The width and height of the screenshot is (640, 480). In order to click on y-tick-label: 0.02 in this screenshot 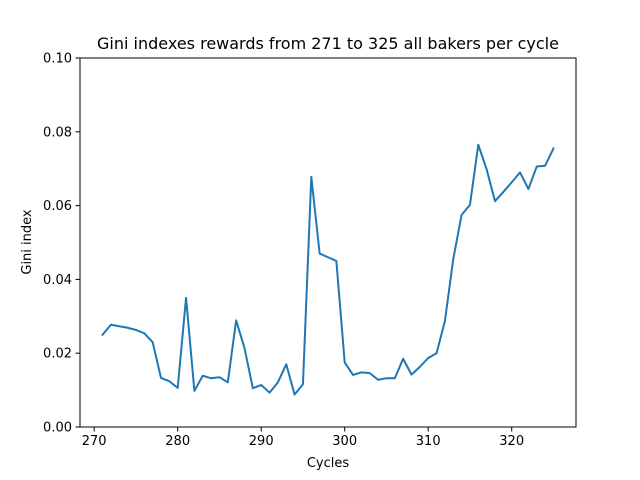, I will do `click(57, 354)`.